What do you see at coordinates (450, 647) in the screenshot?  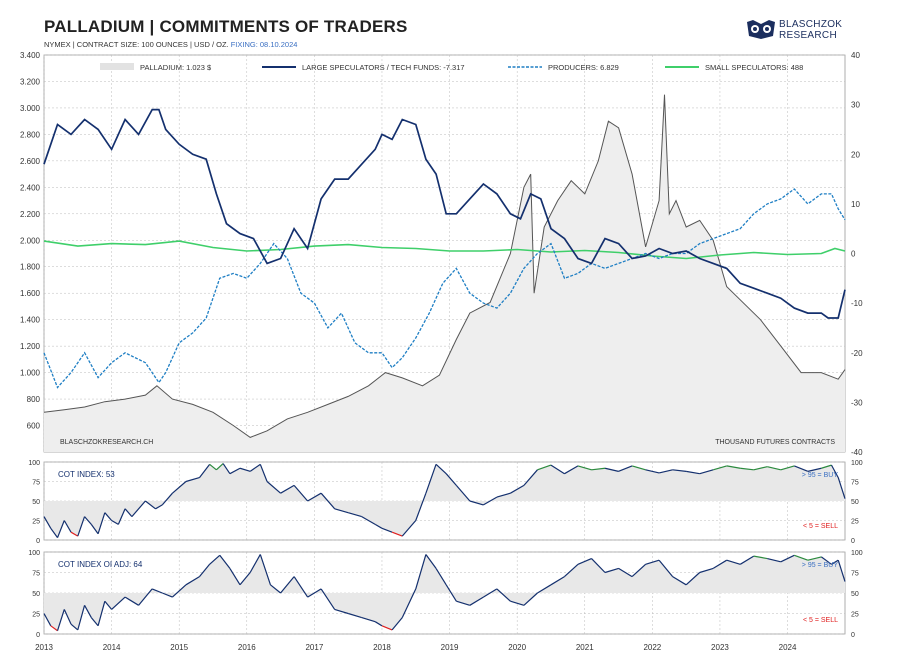 I see `x-axis-year: 2019` at bounding box center [450, 647].